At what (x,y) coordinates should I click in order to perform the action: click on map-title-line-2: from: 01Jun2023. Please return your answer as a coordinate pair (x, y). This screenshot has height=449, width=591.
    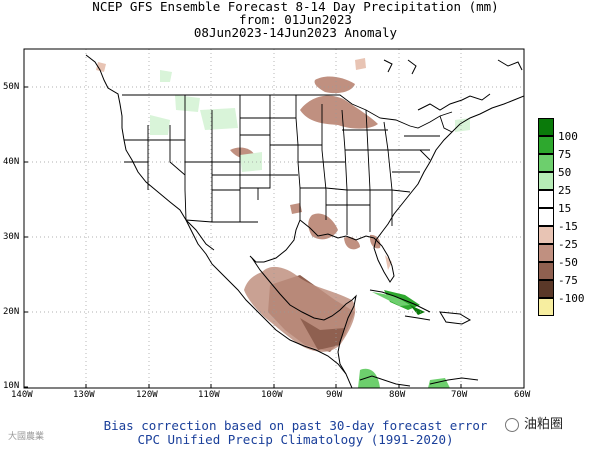
    Looking at the image, I should click on (295, 19).